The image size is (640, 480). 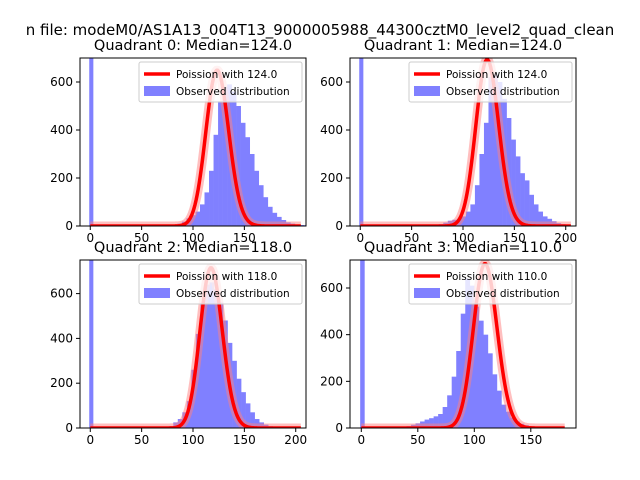 What do you see at coordinates (141, 238) in the screenshot?
I see `q0-x-tick-label: 50` at bounding box center [141, 238].